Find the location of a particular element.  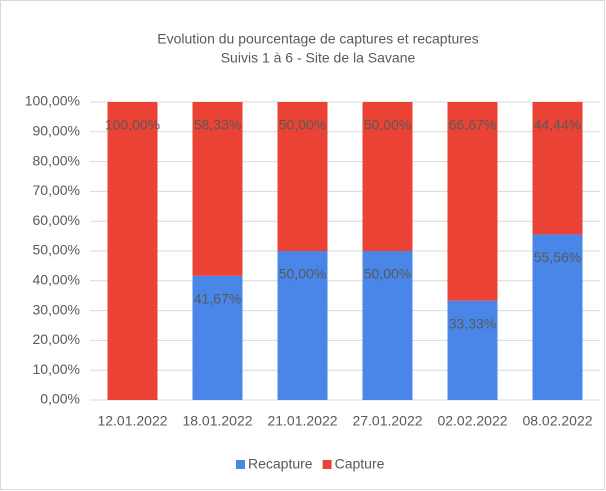

y-tick-label: 30,00% is located at coordinates (56, 309).